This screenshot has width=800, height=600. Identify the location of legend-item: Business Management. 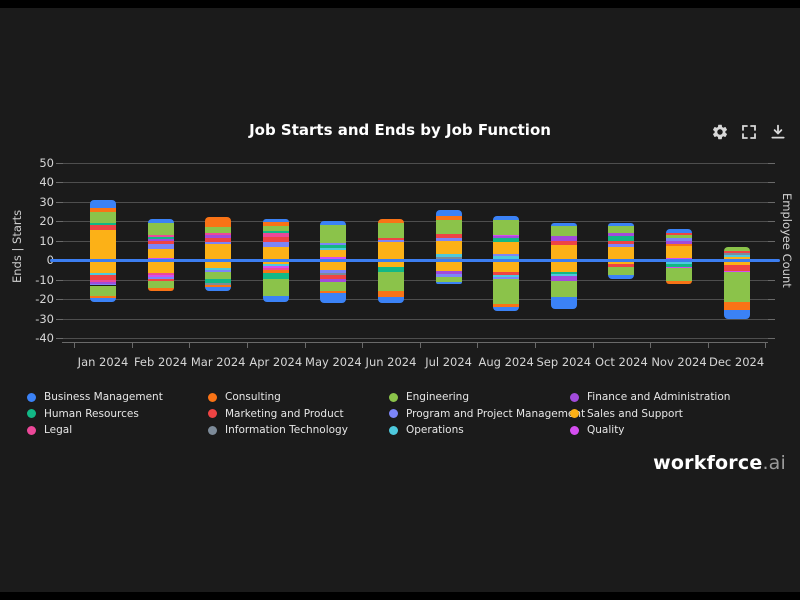
(117, 397).